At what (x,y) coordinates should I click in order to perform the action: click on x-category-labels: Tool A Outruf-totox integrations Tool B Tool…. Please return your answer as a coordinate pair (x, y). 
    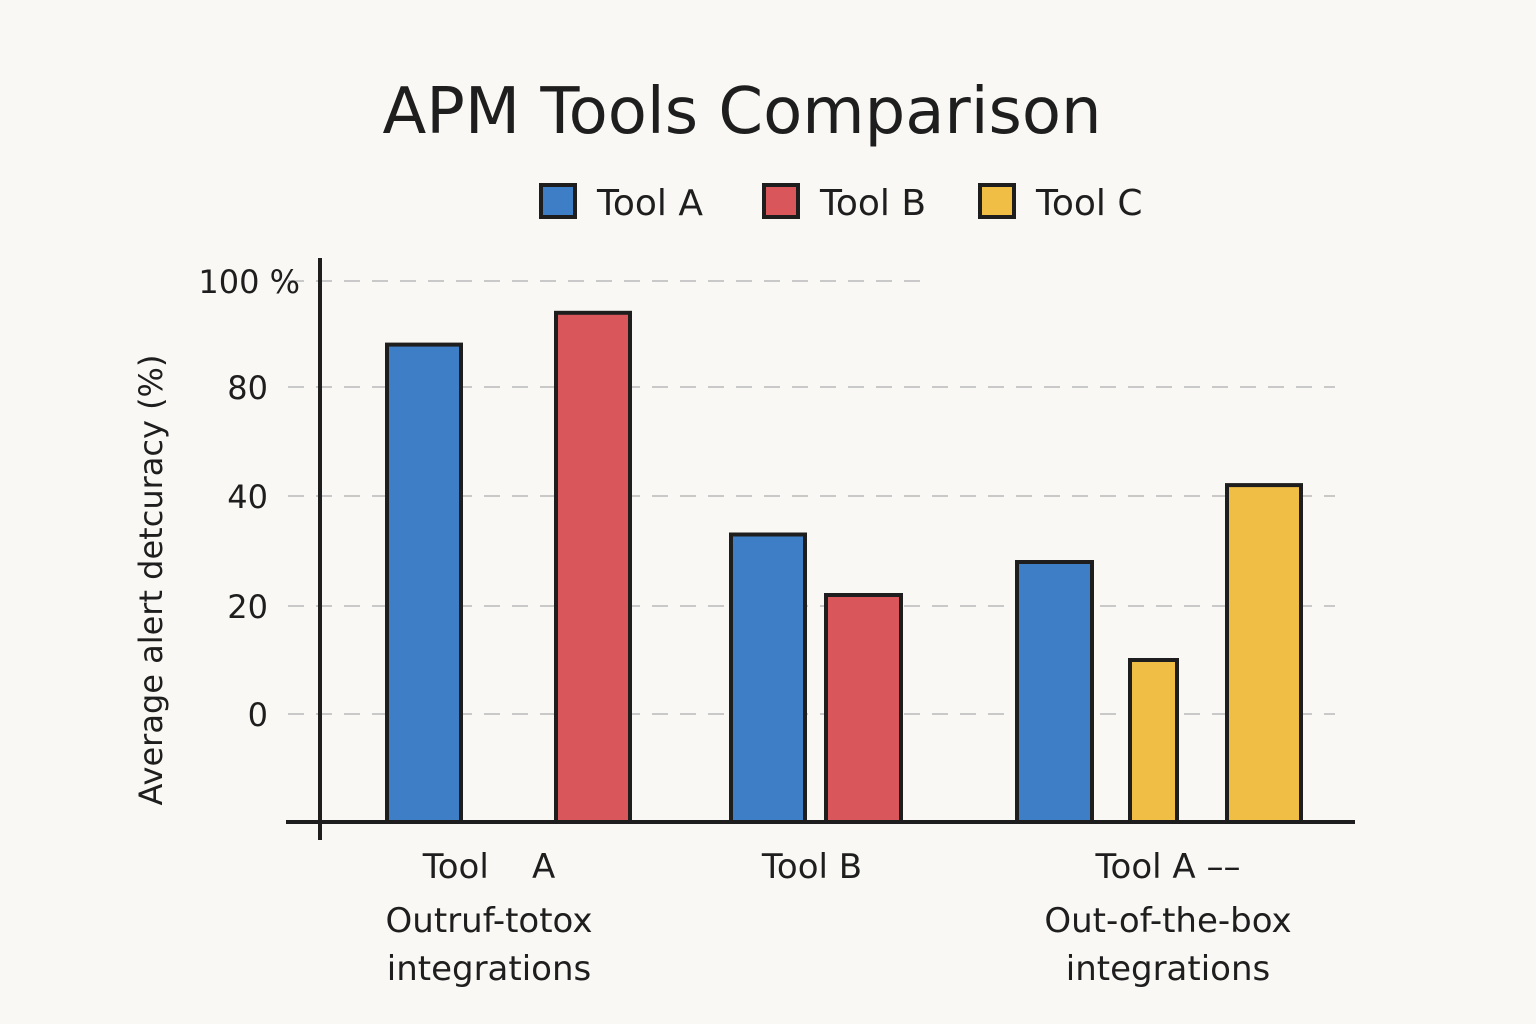
    Looking at the image, I should click on (839, 918).